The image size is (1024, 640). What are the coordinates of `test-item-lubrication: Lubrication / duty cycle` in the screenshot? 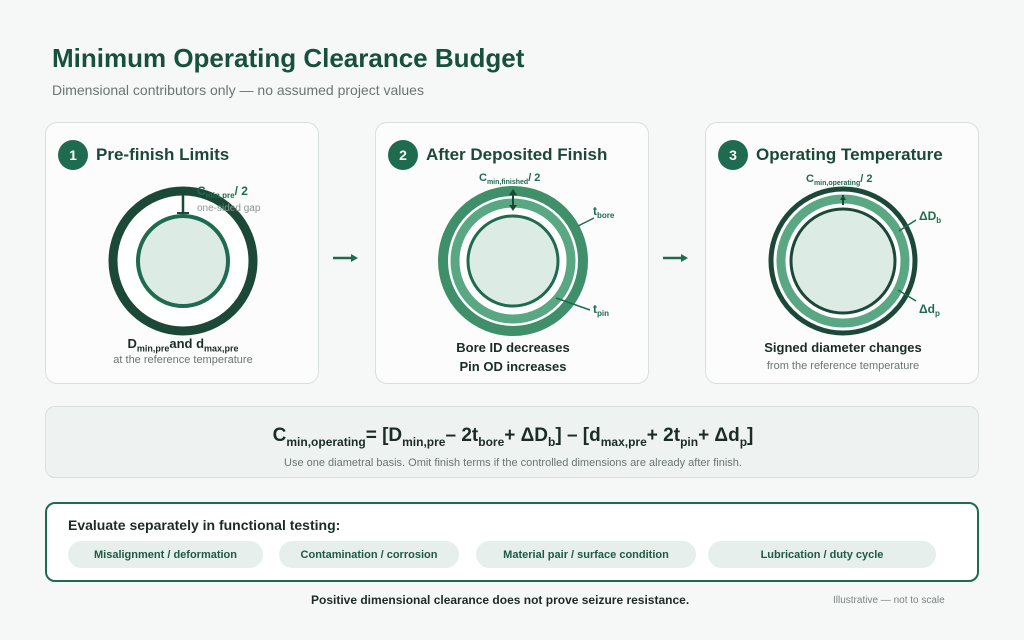 It's located at (822, 554).